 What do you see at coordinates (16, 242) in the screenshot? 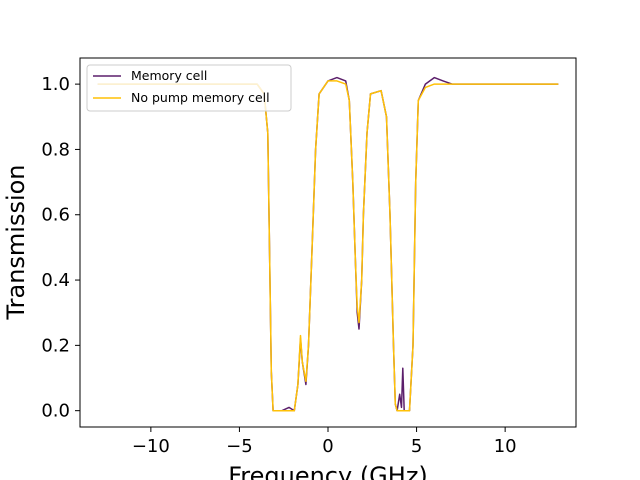
I see `y-axis-title: Transmission` at bounding box center [16, 242].